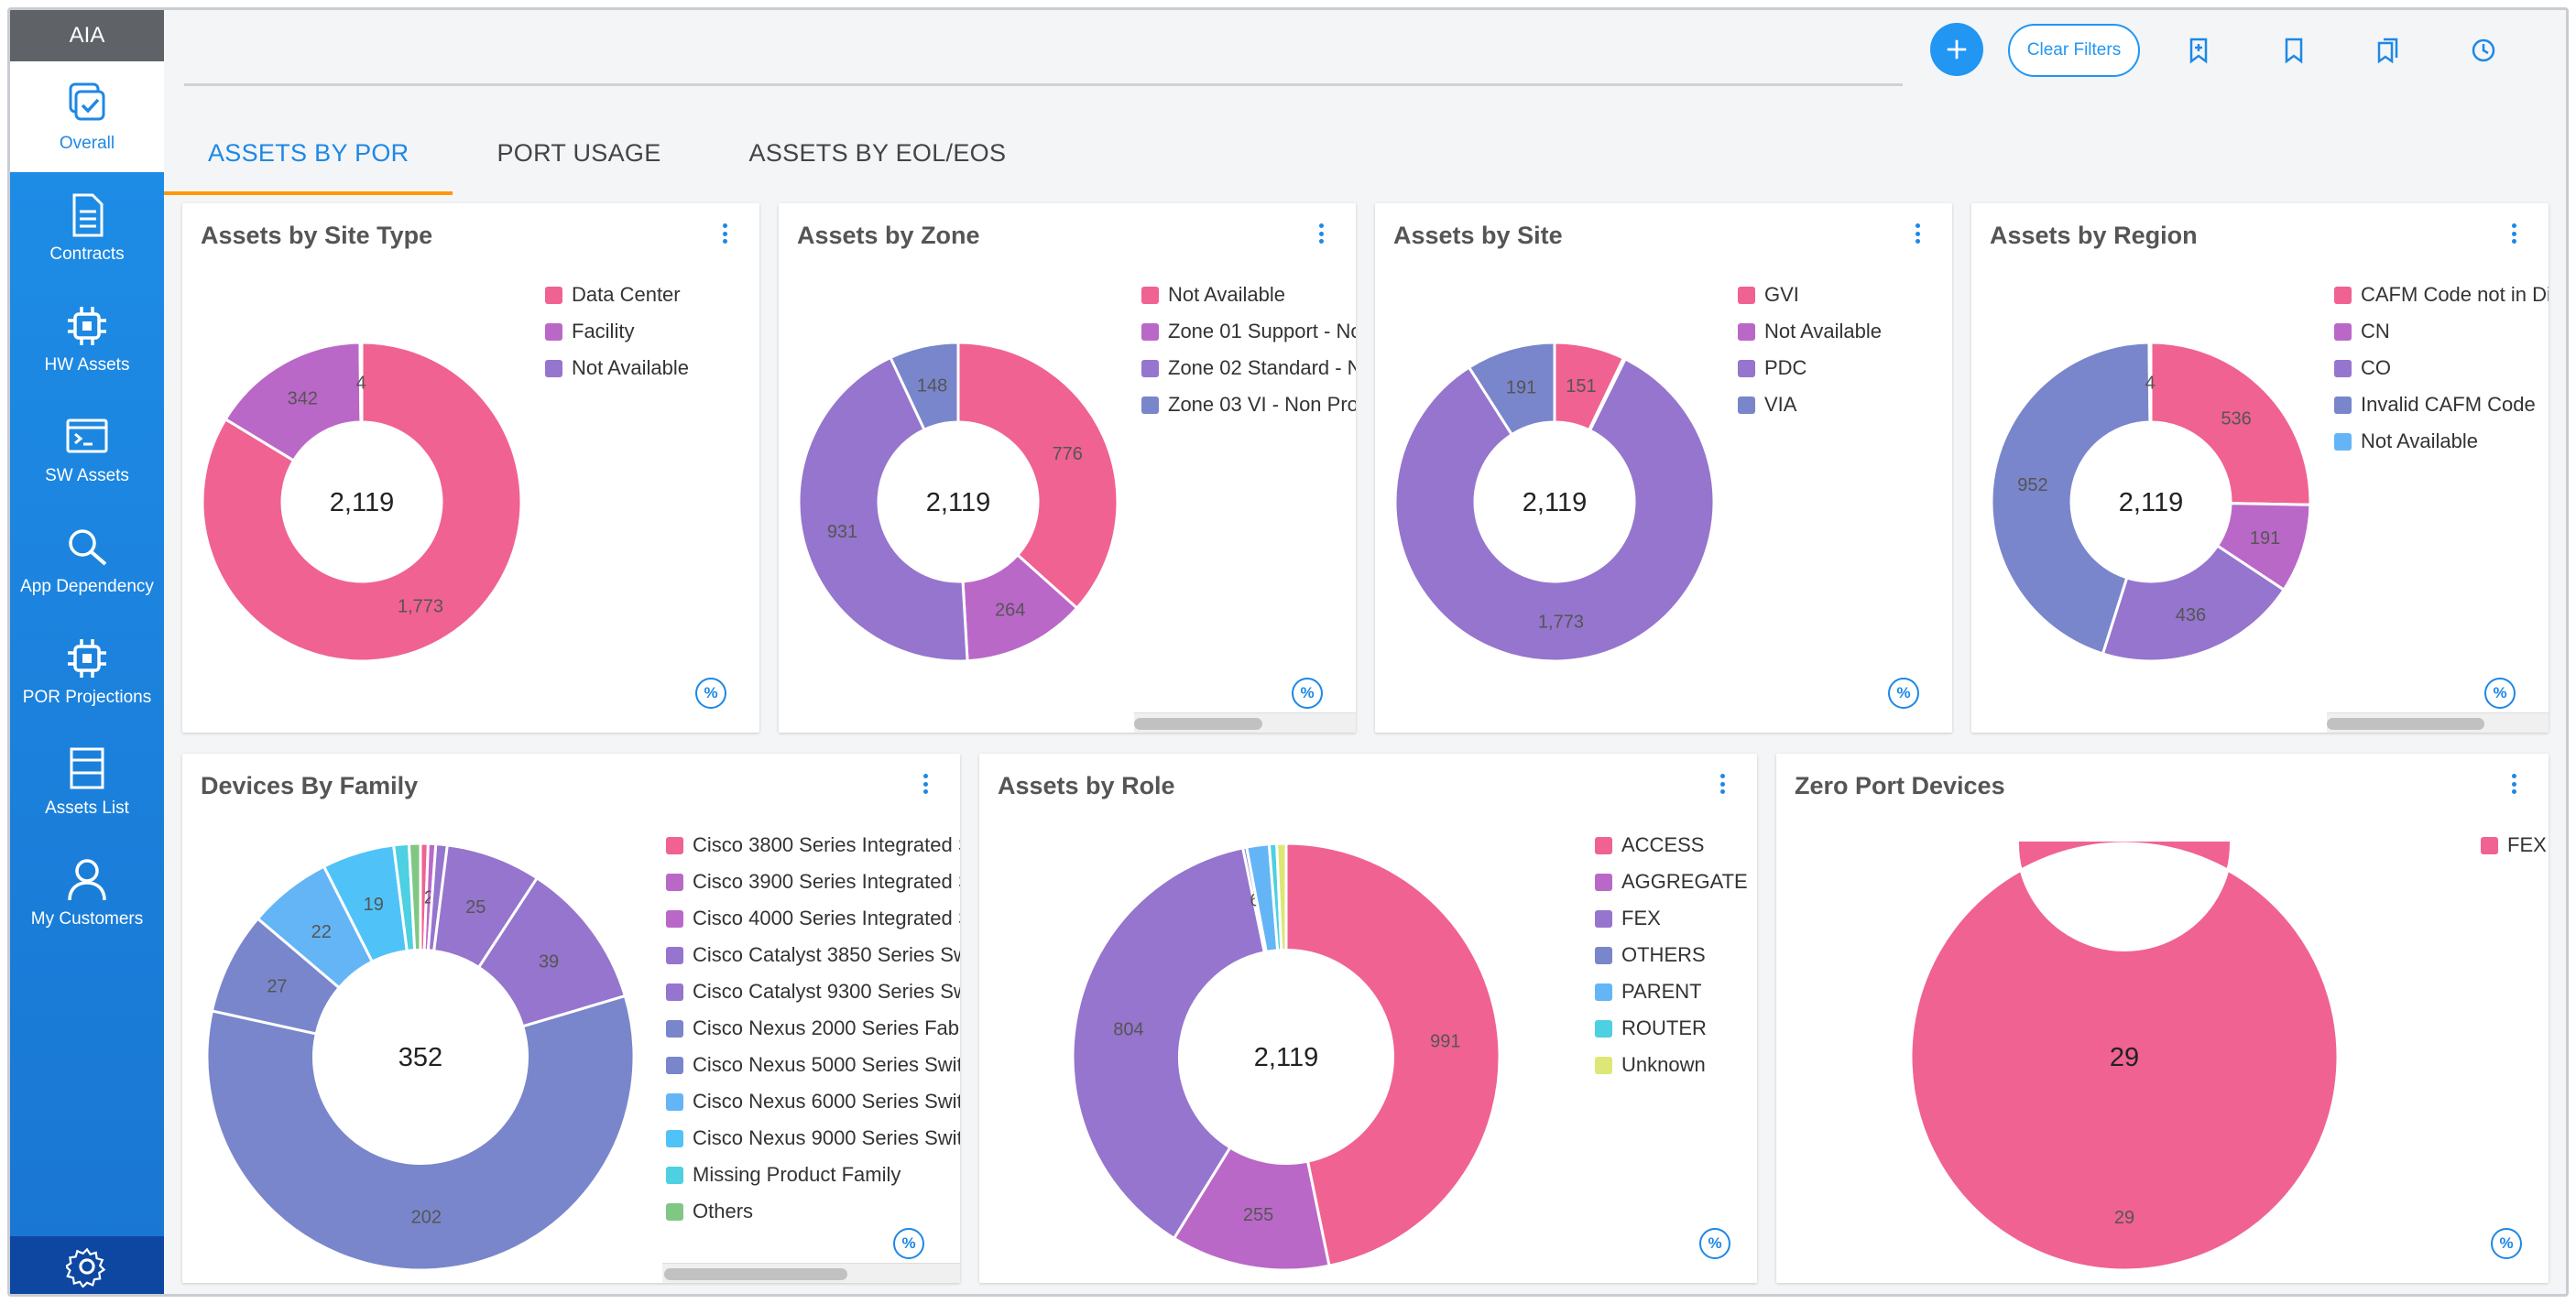  I want to click on legend-item: Cisco Catalyst 3850 Series Switches, so click(813, 955).